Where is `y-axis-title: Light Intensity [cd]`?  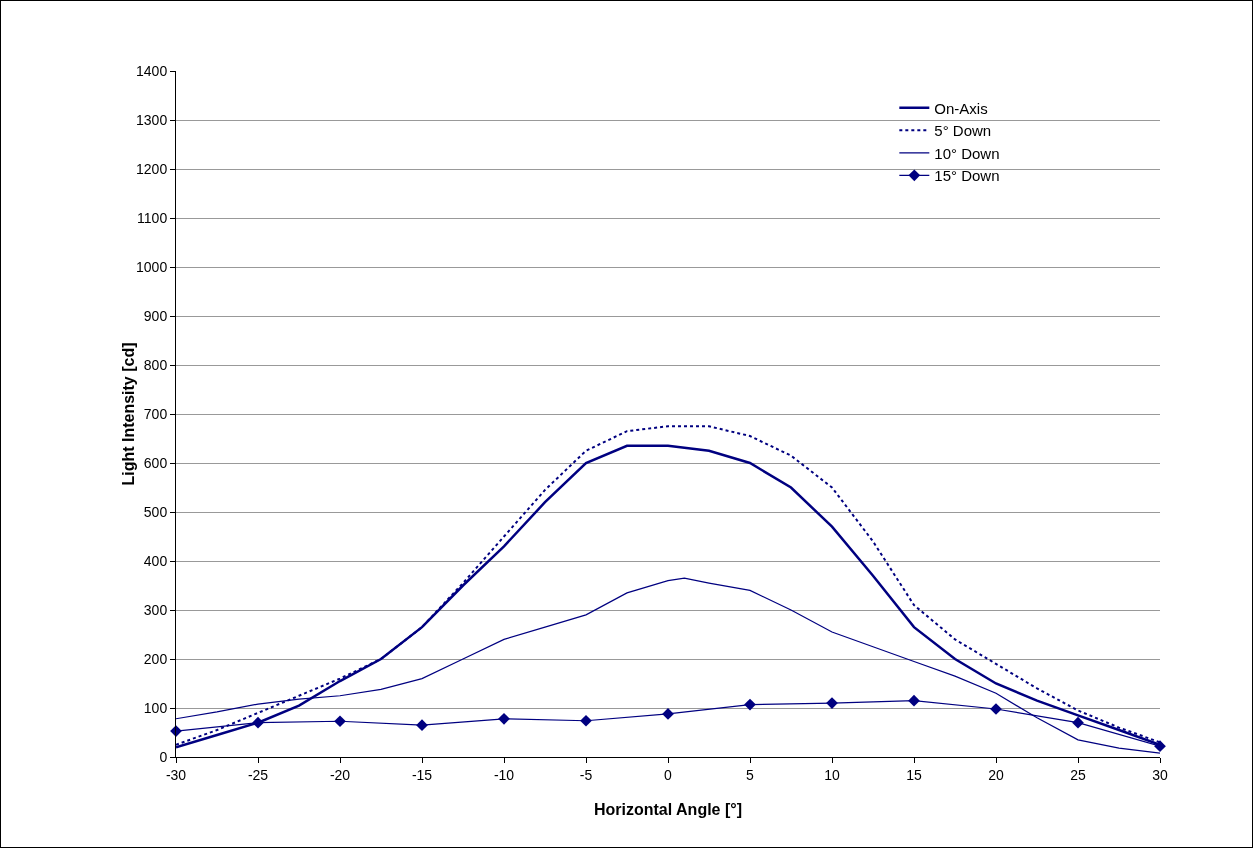 y-axis-title: Light Intensity [cd] is located at coordinates (128, 414).